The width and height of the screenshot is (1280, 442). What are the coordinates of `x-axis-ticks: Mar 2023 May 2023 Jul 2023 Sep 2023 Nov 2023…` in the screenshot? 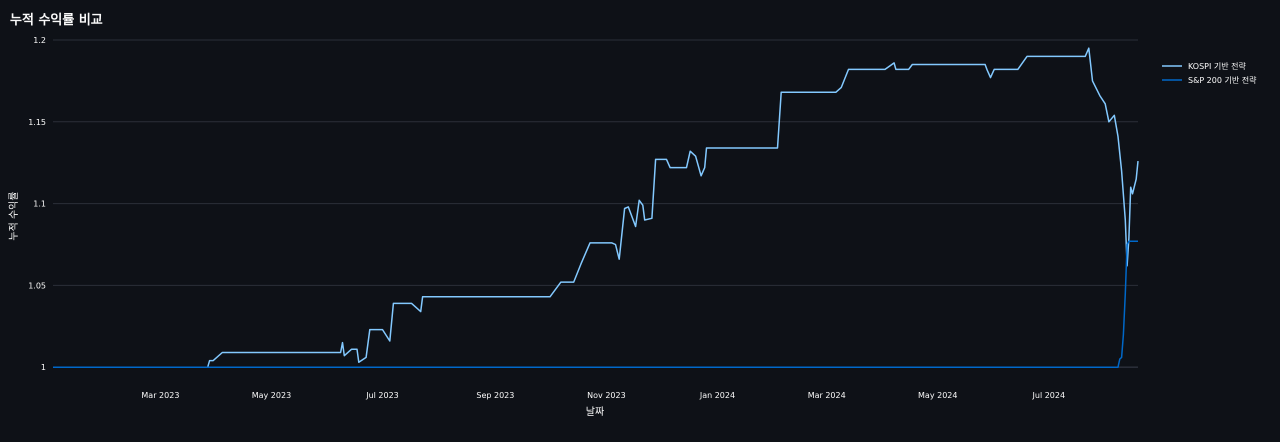 It's located at (603, 395).